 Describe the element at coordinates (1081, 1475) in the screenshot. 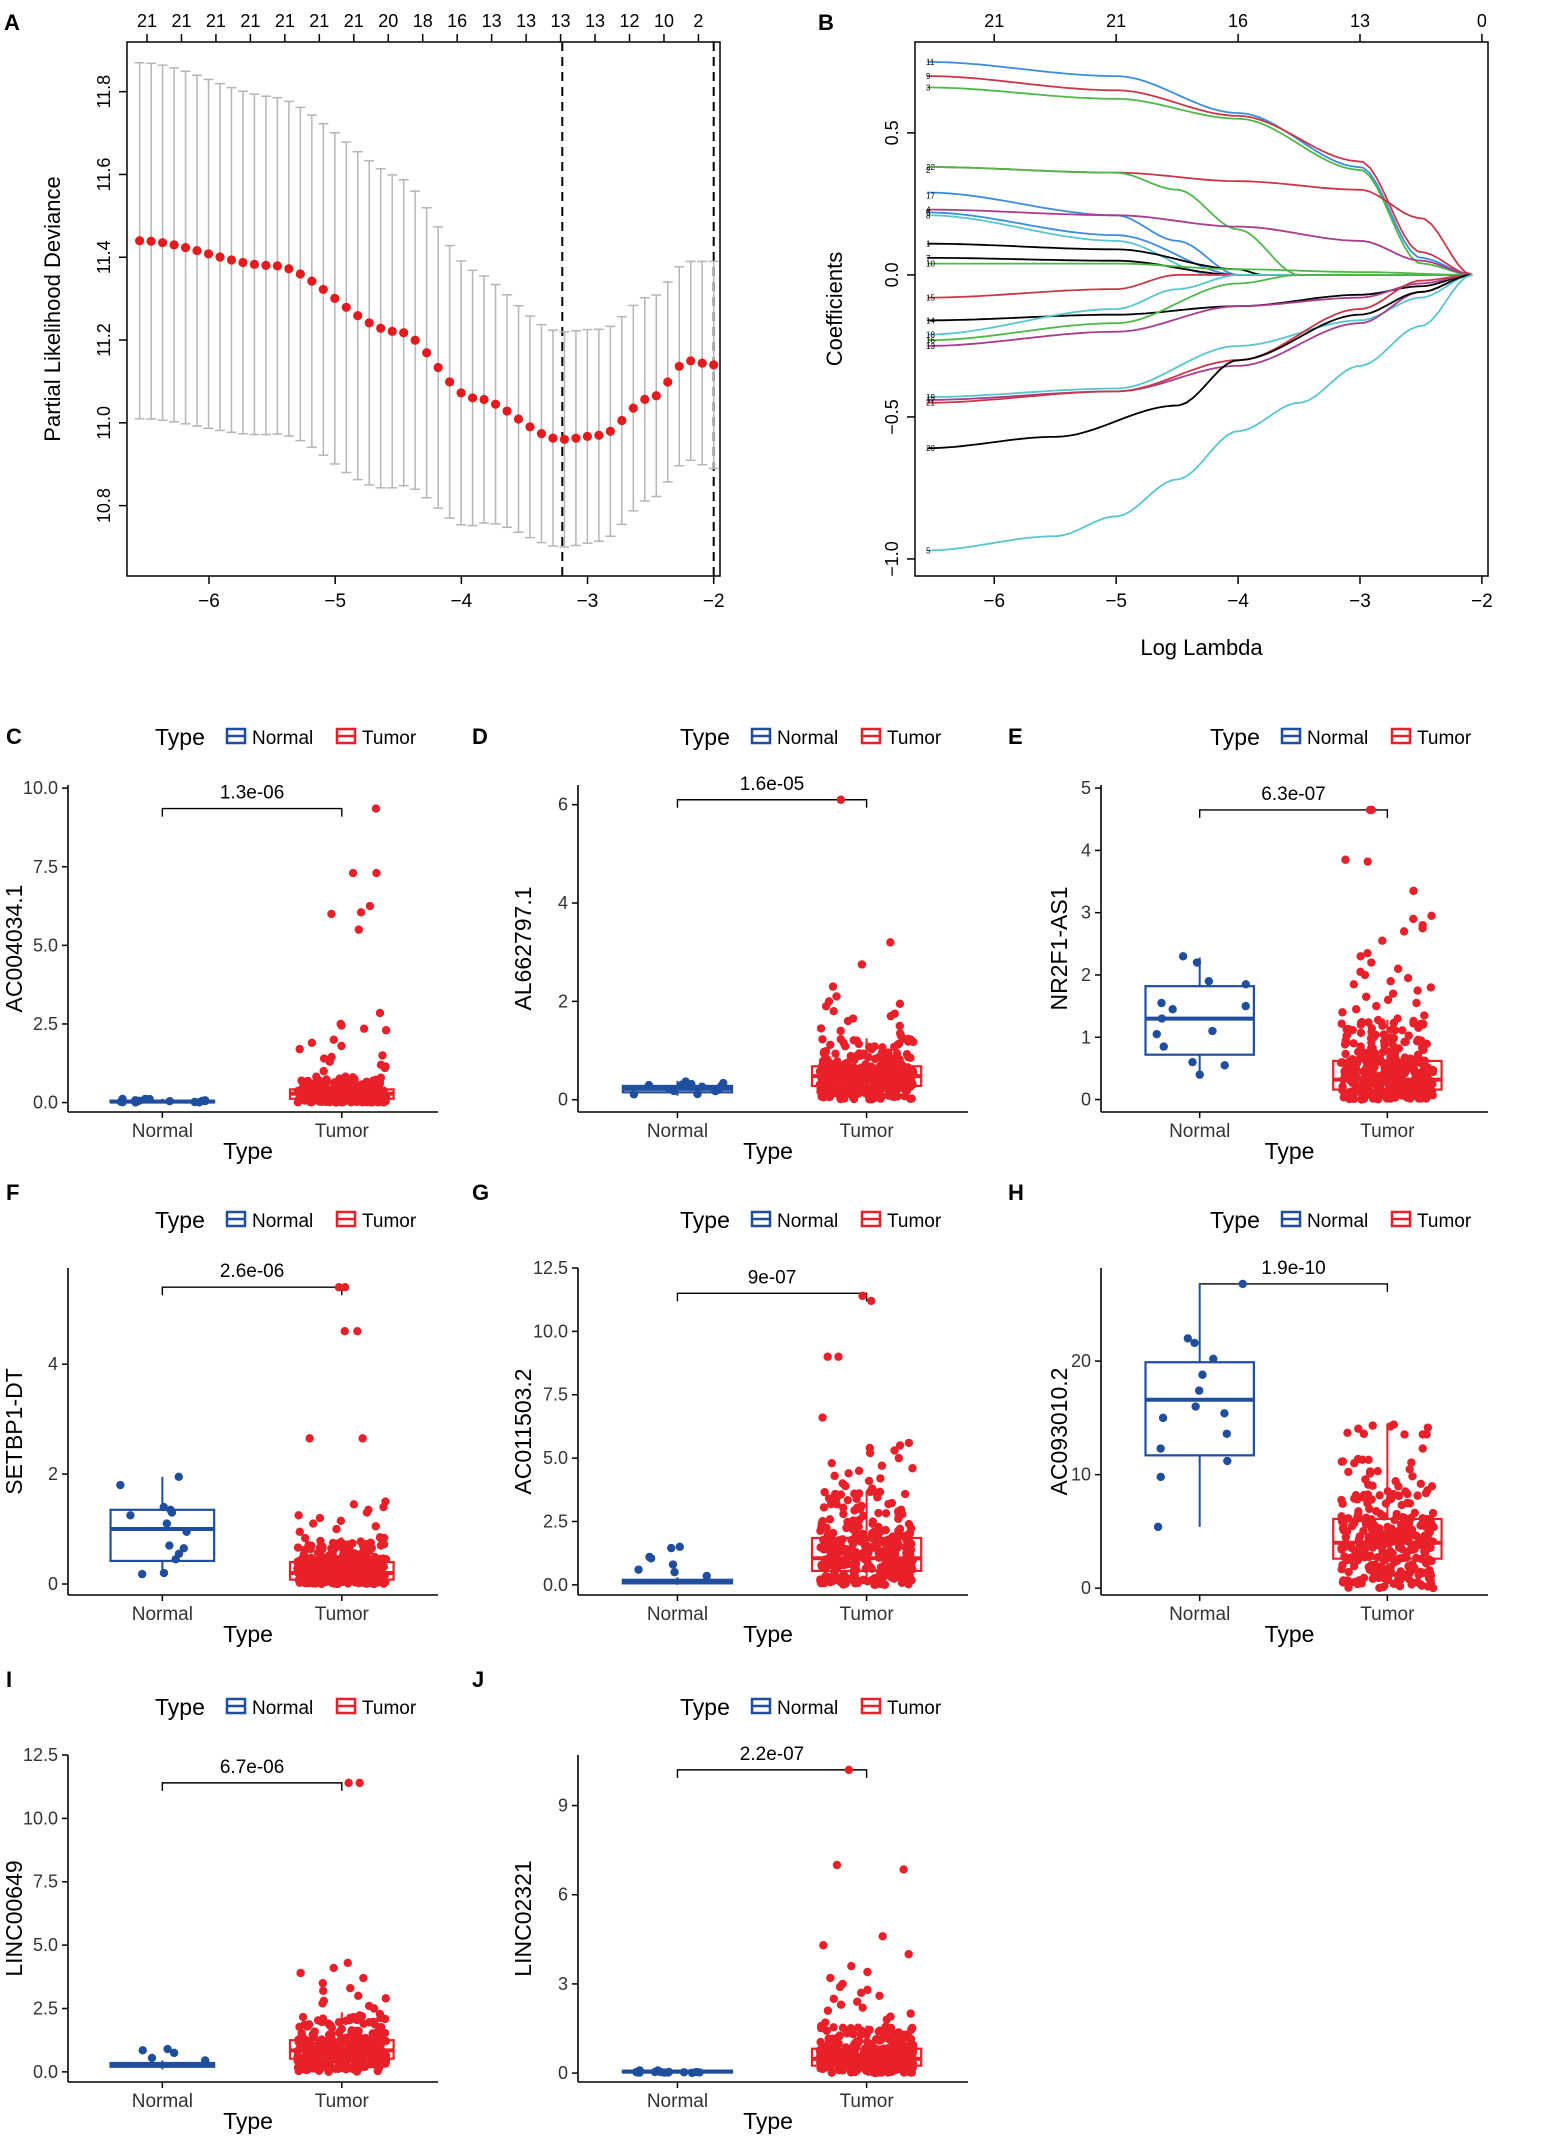

I see `y-tick-label: 10` at that location.